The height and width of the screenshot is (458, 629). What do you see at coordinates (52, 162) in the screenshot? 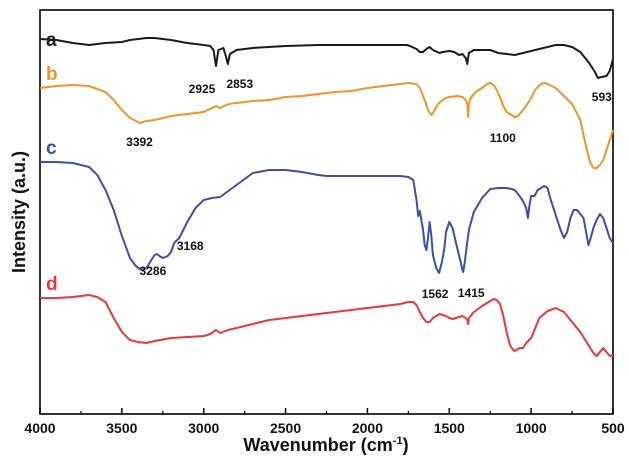
I see `series-labels: ab c d` at bounding box center [52, 162].